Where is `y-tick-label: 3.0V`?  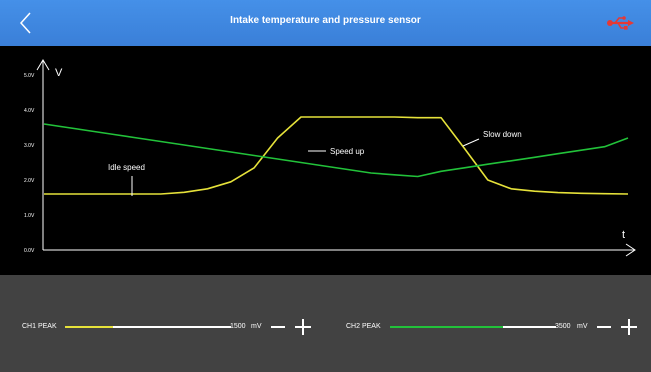
y-tick-label: 3.0V is located at coordinates (29, 146).